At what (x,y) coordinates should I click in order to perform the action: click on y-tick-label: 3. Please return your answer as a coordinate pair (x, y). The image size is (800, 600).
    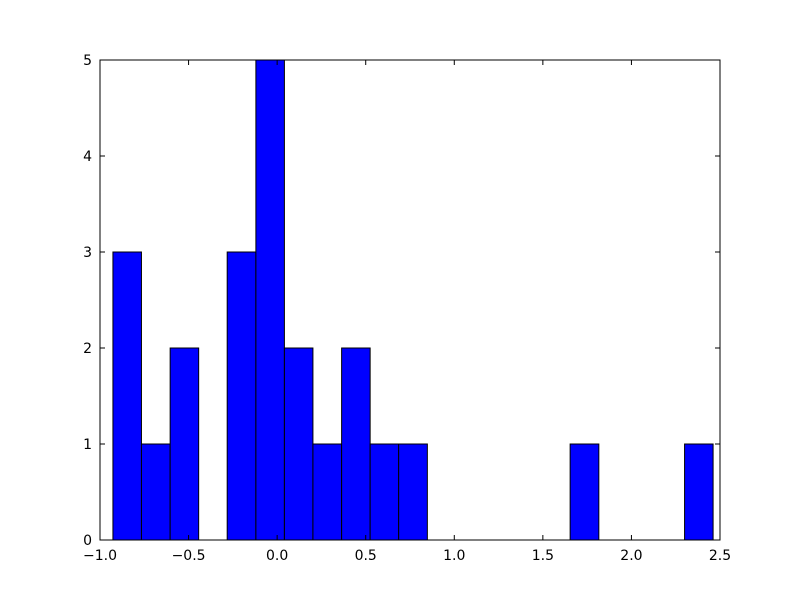
    Looking at the image, I should click on (87, 253).